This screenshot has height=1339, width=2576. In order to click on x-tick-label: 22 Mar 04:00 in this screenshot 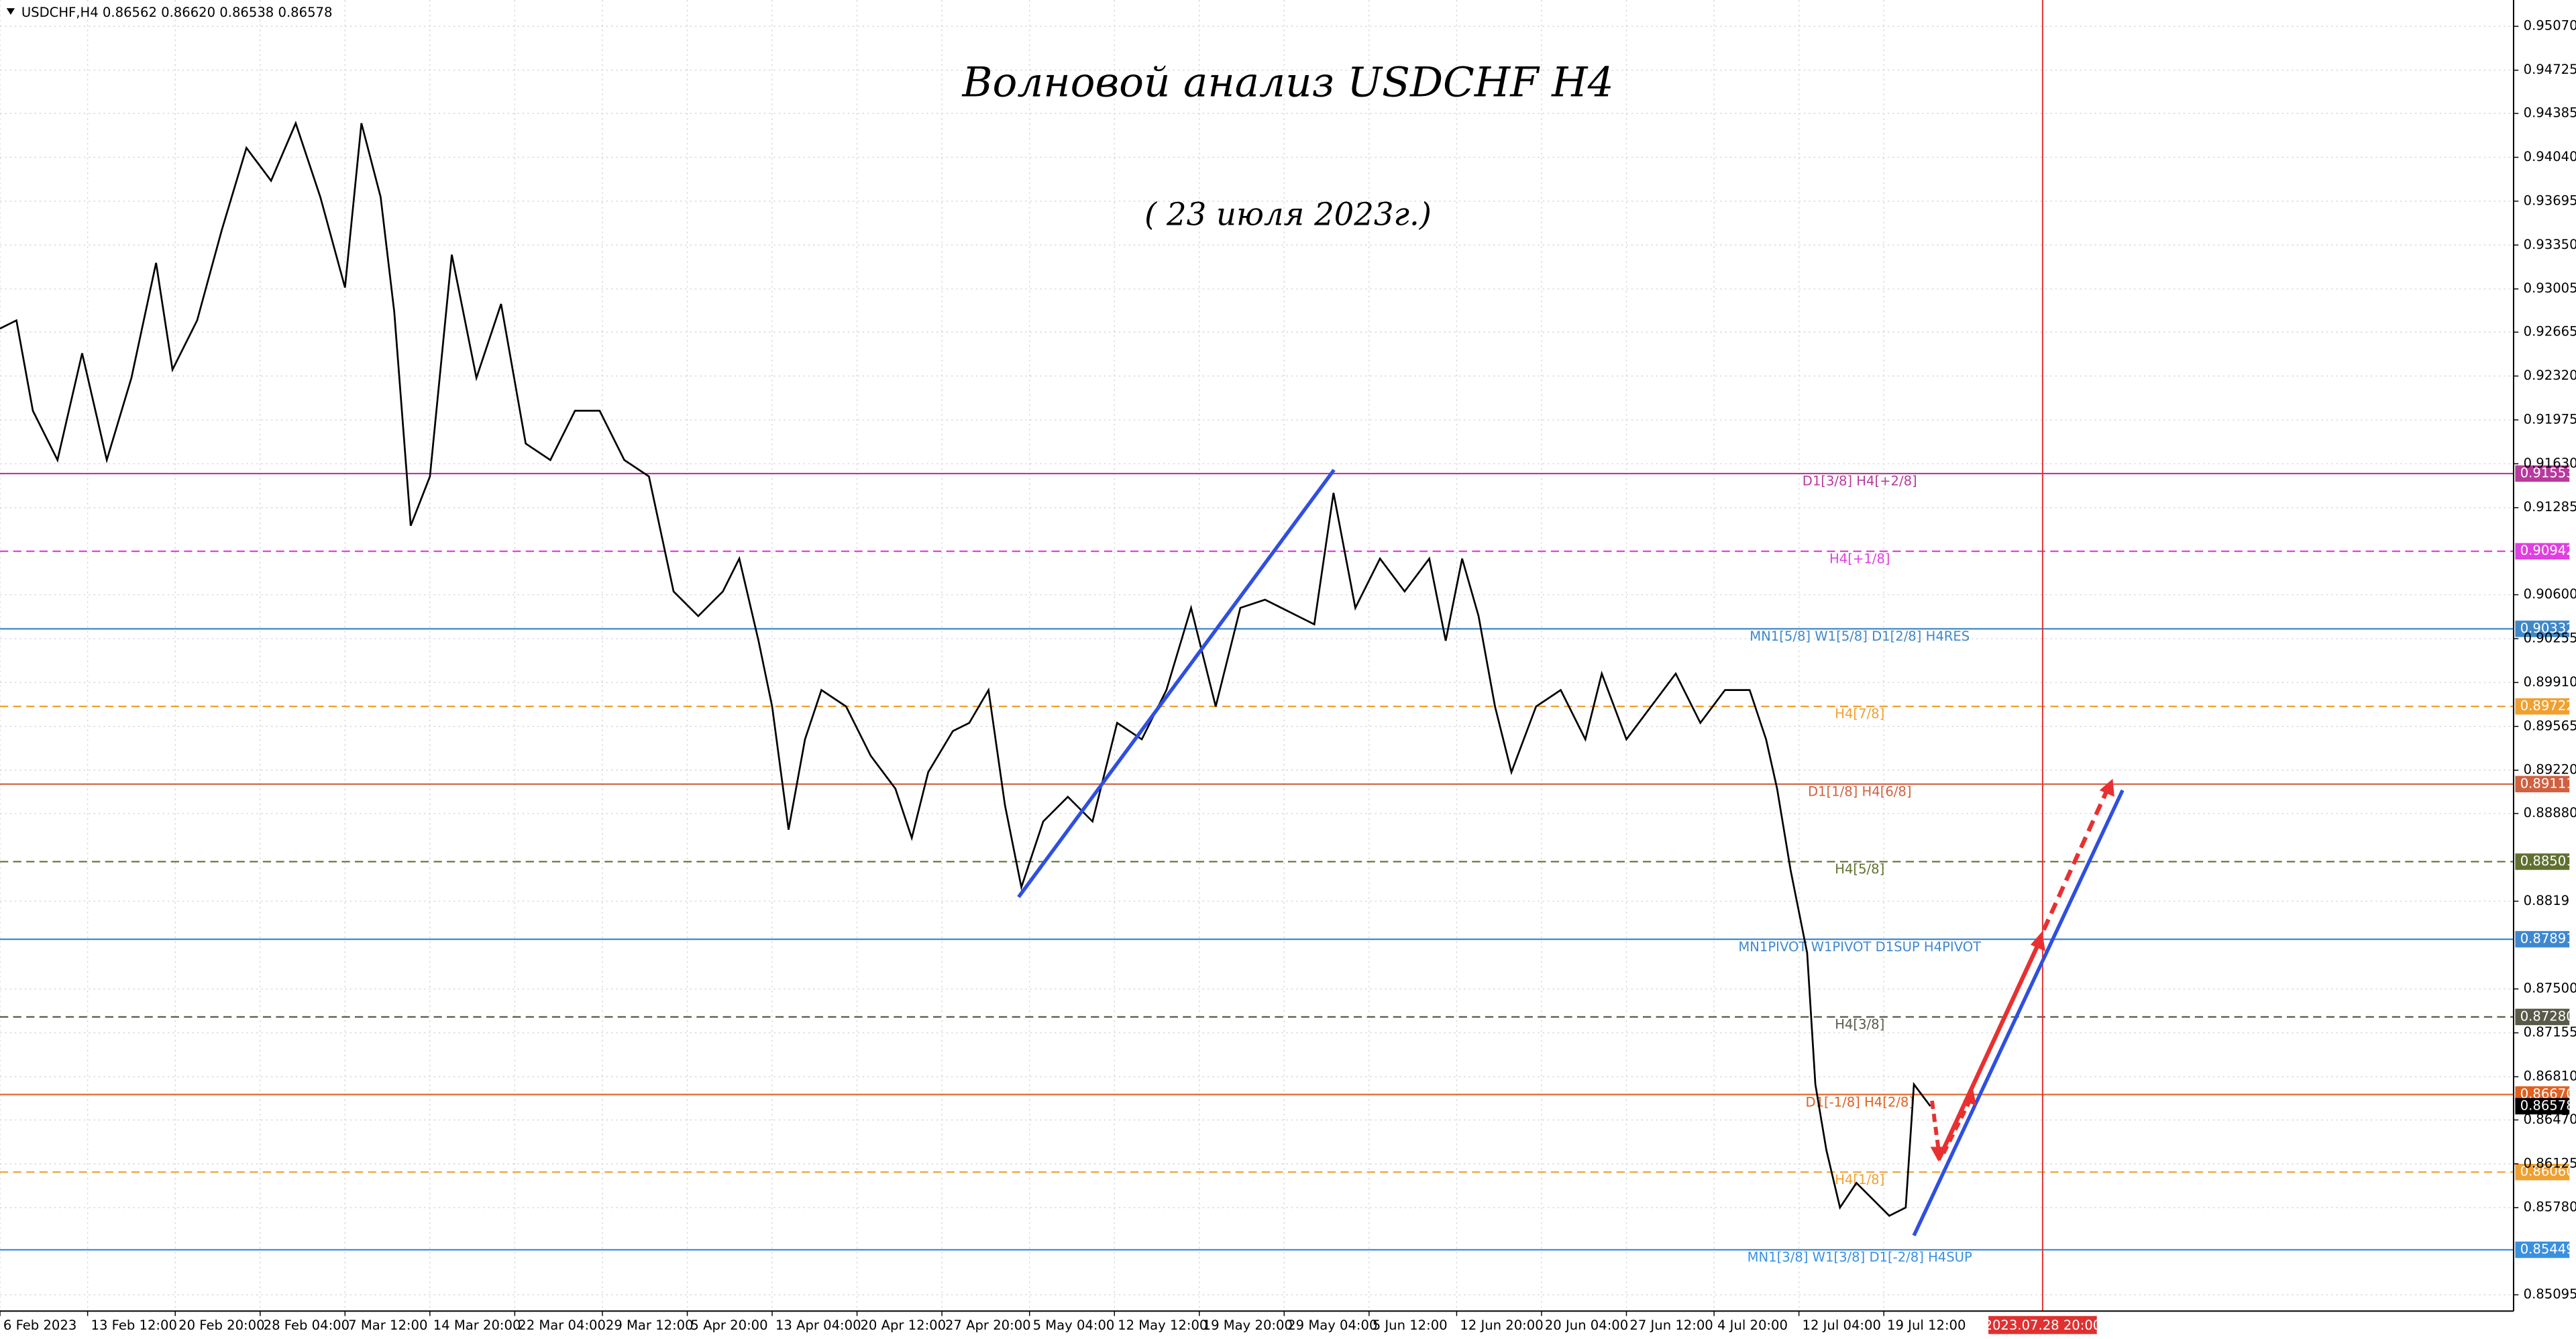, I will do `click(562, 1325)`.